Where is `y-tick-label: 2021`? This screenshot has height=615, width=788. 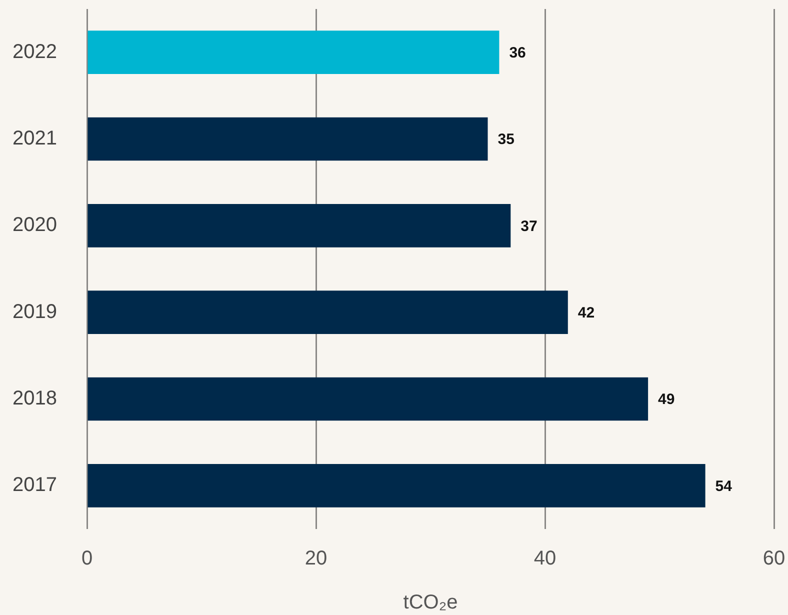 y-tick-label: 2021 is located at coordinates (34, 139).